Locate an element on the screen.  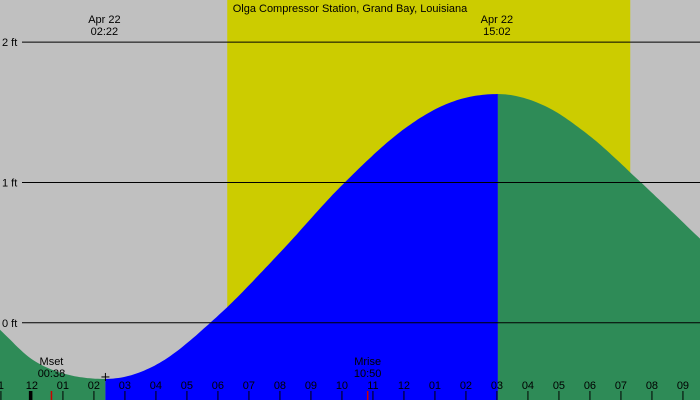
now-marker is located at coordinates (30, 395).